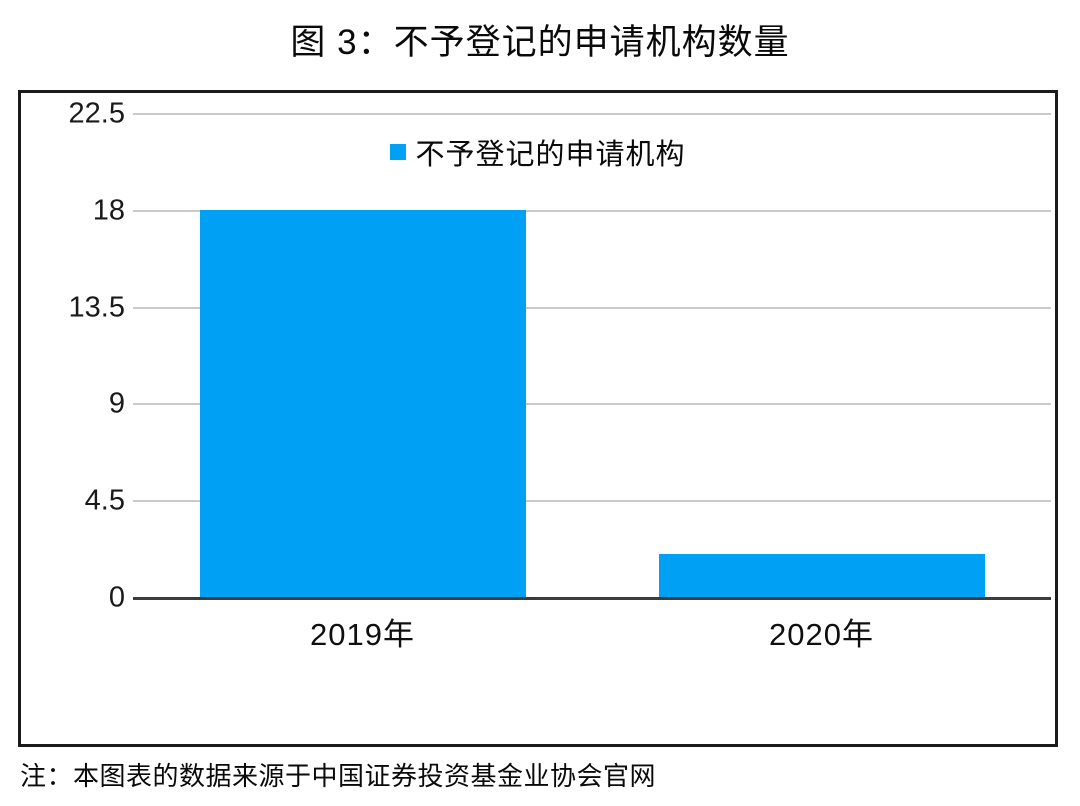 This screenshot has width=1080, height=806. I want to click on y-tick-label-4.5: 4.5, so click(104, 500).